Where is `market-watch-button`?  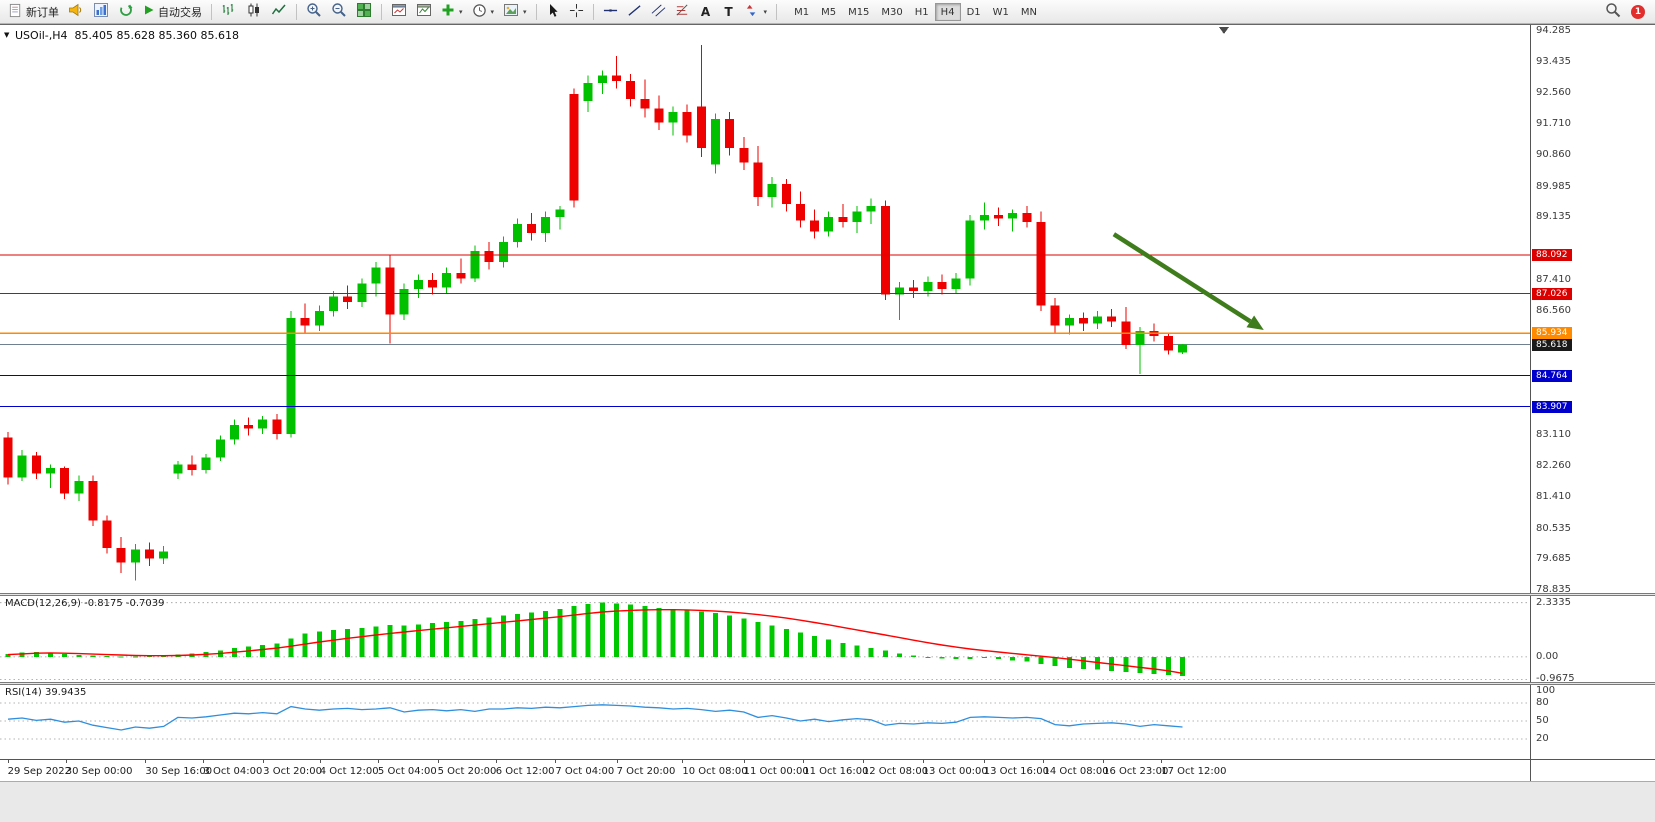 market-watch-button is located at coordinates (101, 12).